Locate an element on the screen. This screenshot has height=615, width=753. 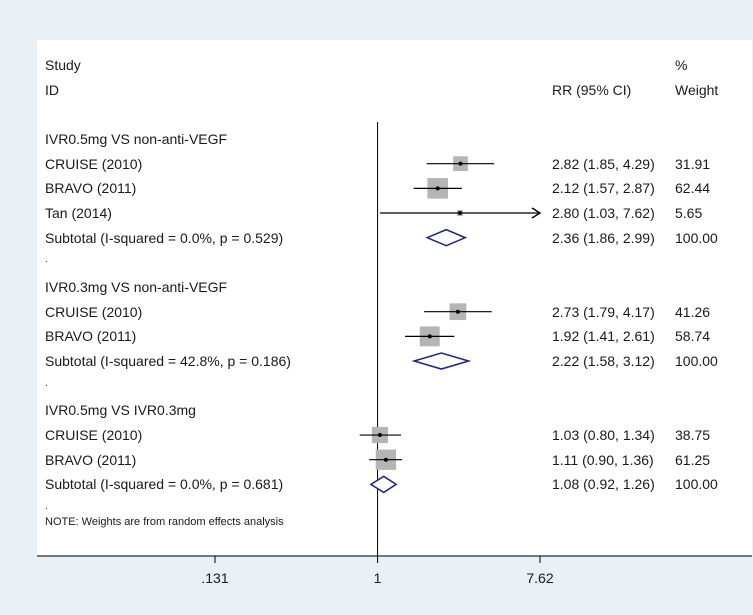
subtotal-label: Subtotal (I-squared = 42.8%, p = 0.186) is located at coordinates (168, 361).